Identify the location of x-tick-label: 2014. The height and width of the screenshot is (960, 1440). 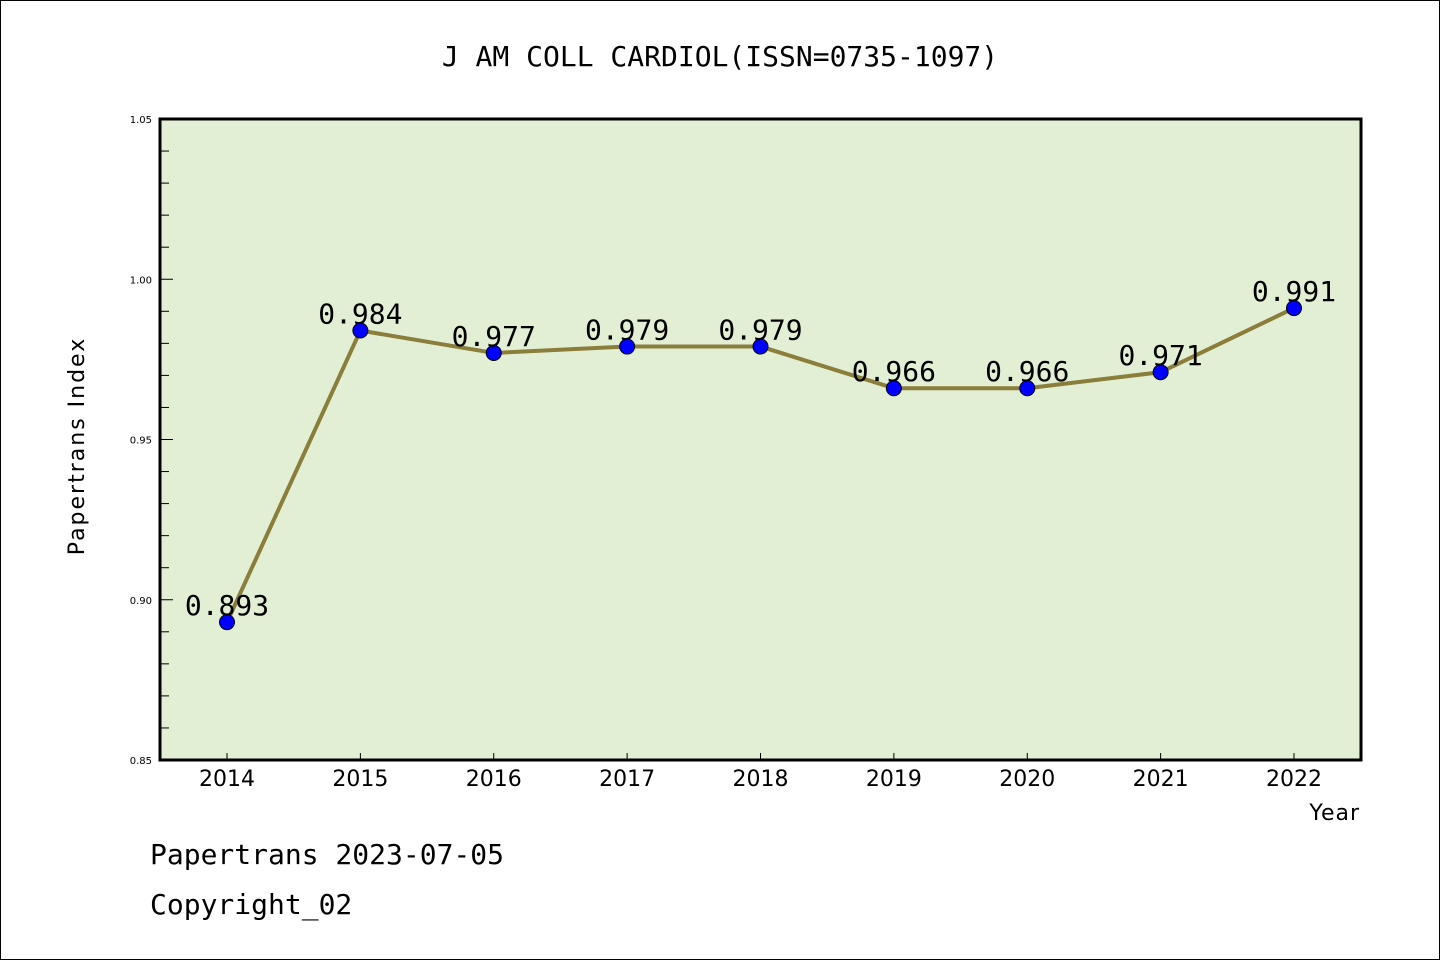
(227, 779).